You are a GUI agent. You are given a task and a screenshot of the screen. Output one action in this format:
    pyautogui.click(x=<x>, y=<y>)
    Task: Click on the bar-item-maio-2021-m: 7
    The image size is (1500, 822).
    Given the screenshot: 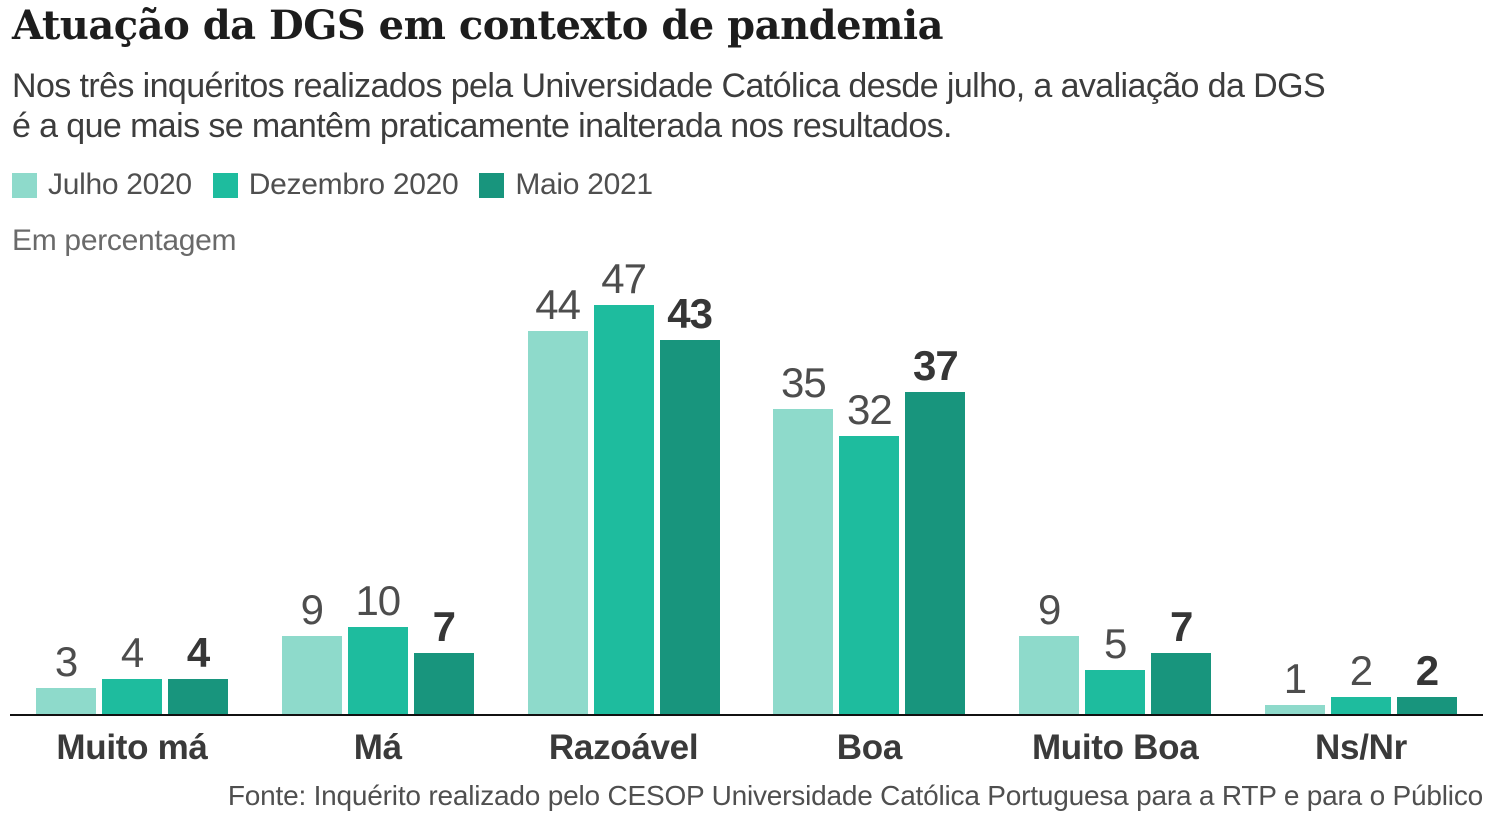 What is the action you would take?
    pyautogui.click(x=443, y=658)
    